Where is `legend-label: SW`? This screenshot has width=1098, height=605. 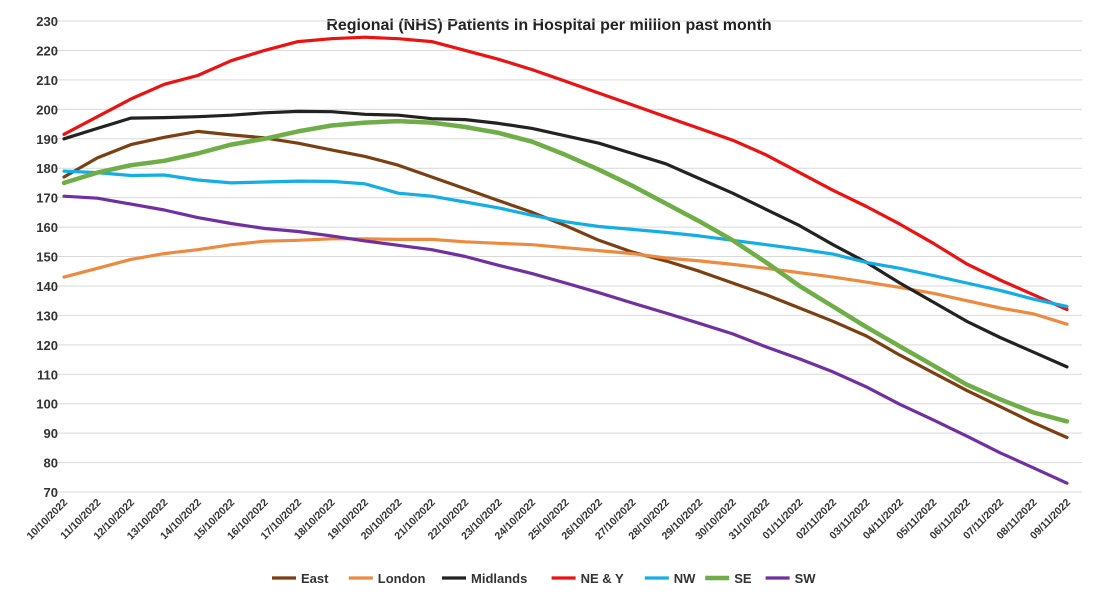 legend-label: SW is located at coordinates (806, 578).